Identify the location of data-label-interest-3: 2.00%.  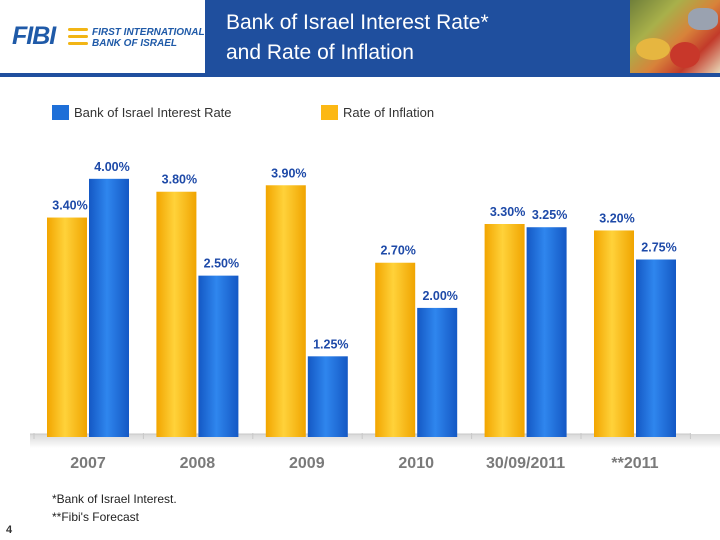
(439, 296).